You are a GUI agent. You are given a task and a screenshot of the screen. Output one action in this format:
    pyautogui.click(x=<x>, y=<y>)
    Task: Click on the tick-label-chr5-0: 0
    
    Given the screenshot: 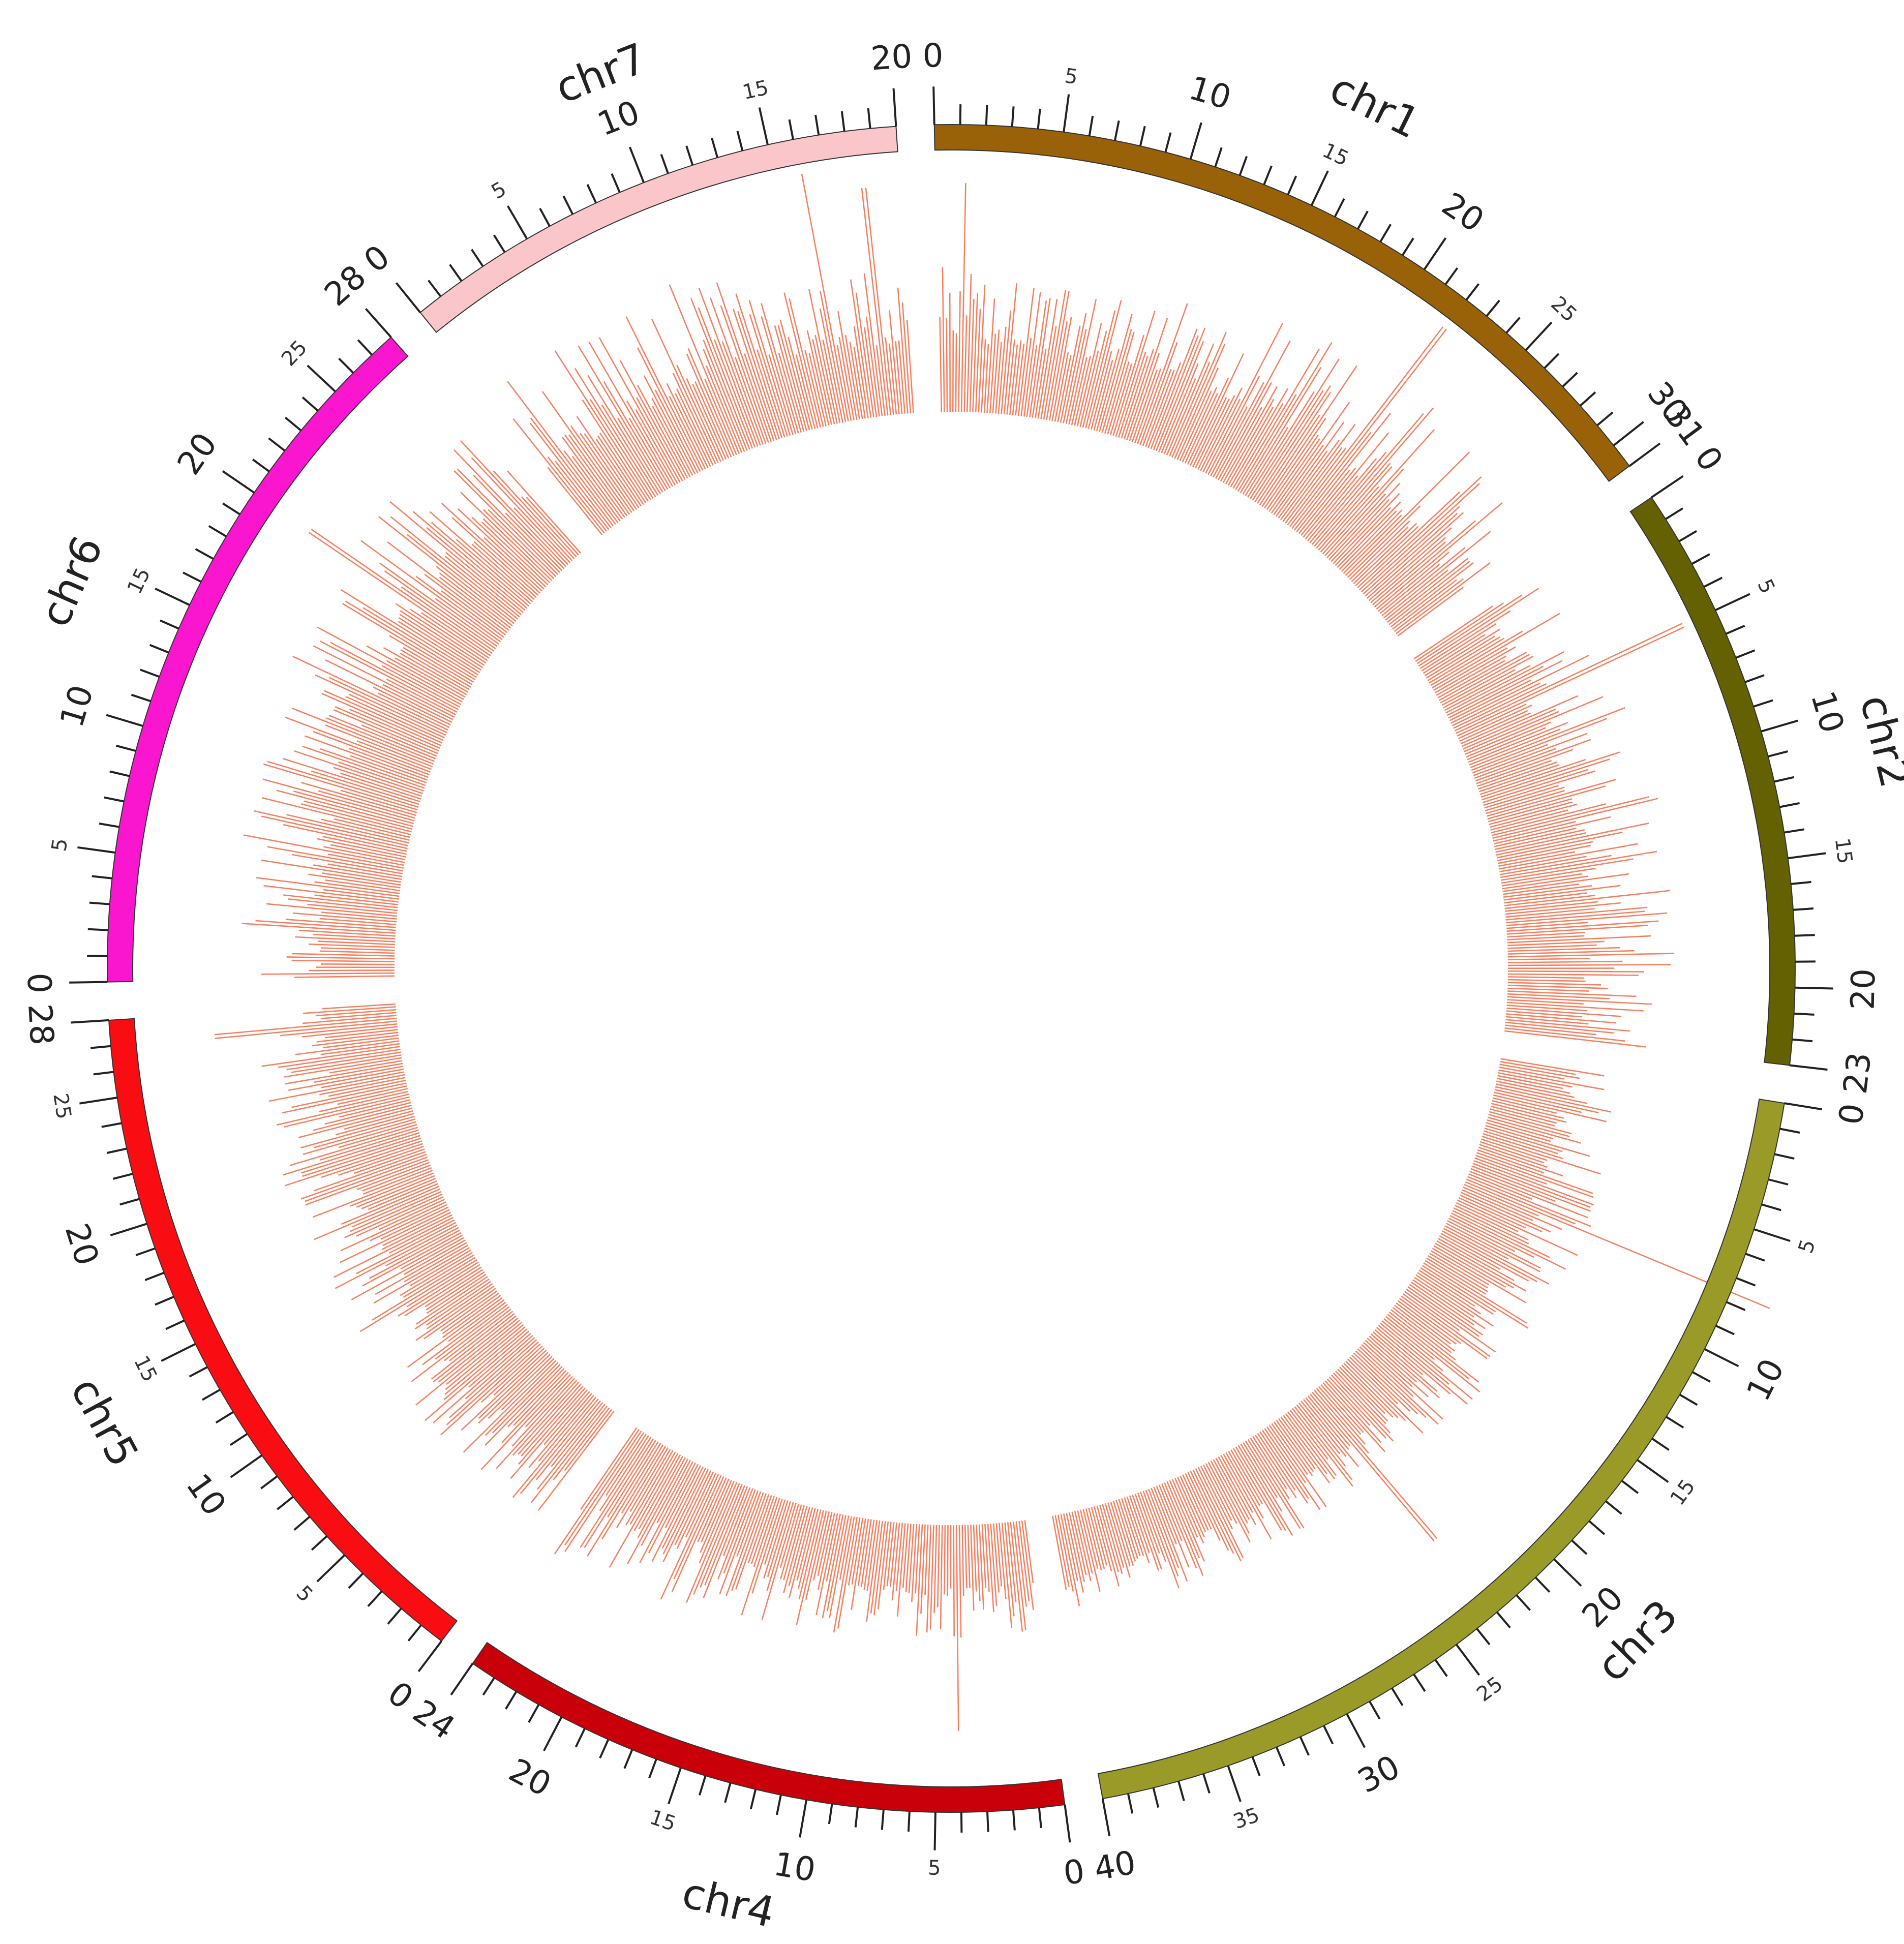 What is the action you would take?
    pyautogui.click(x=399, y=1696)
    